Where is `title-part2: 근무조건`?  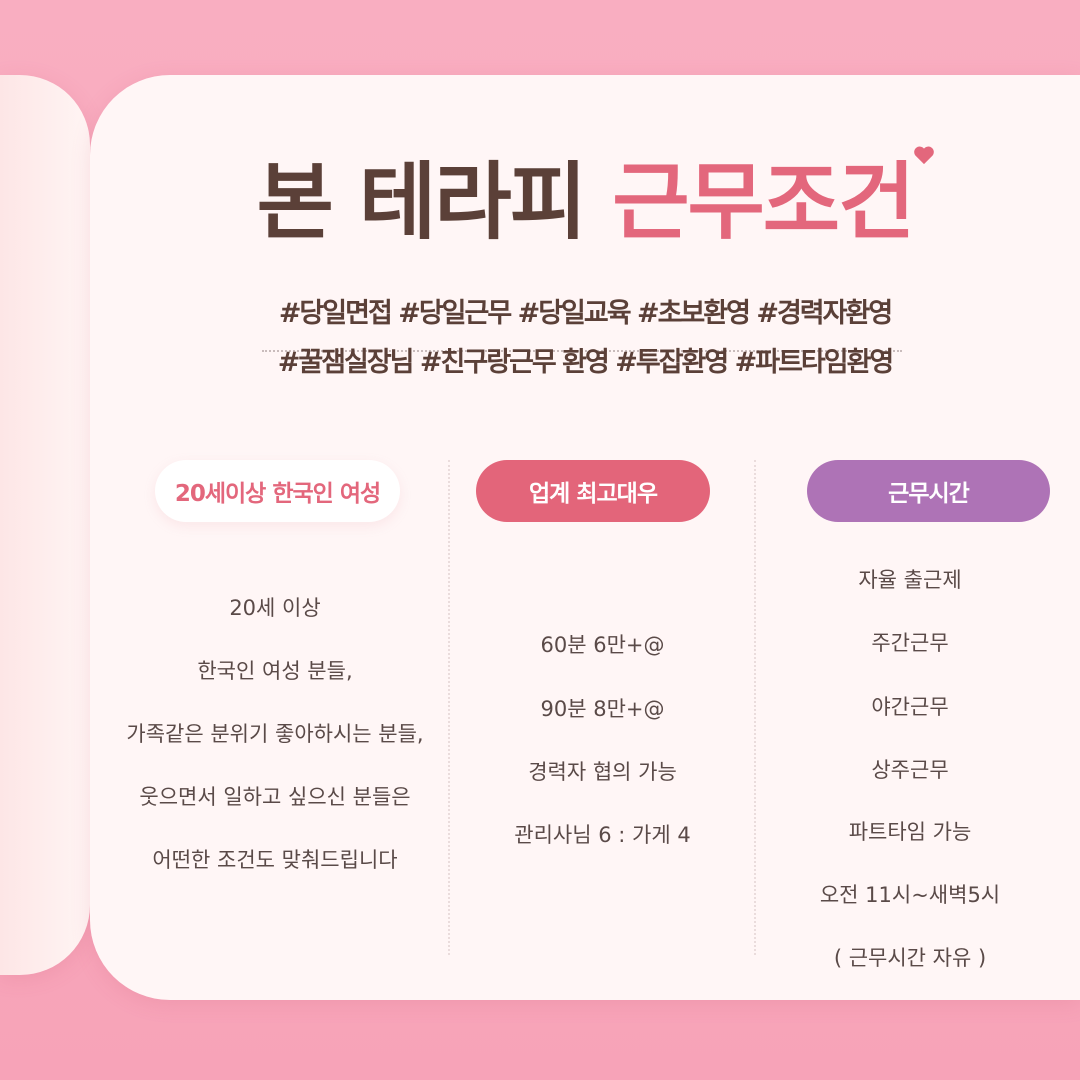 title-part2: 근무조건 is located at coordinates (773, 198).